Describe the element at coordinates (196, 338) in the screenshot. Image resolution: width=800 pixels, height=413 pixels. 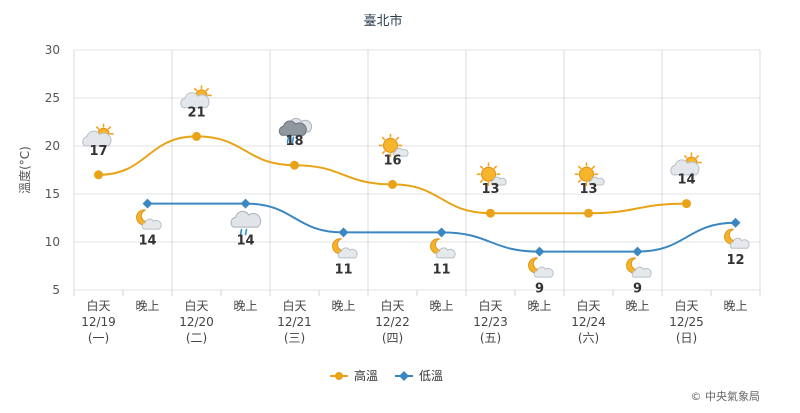
I see `x-tick-weekday: (二)` at that location.